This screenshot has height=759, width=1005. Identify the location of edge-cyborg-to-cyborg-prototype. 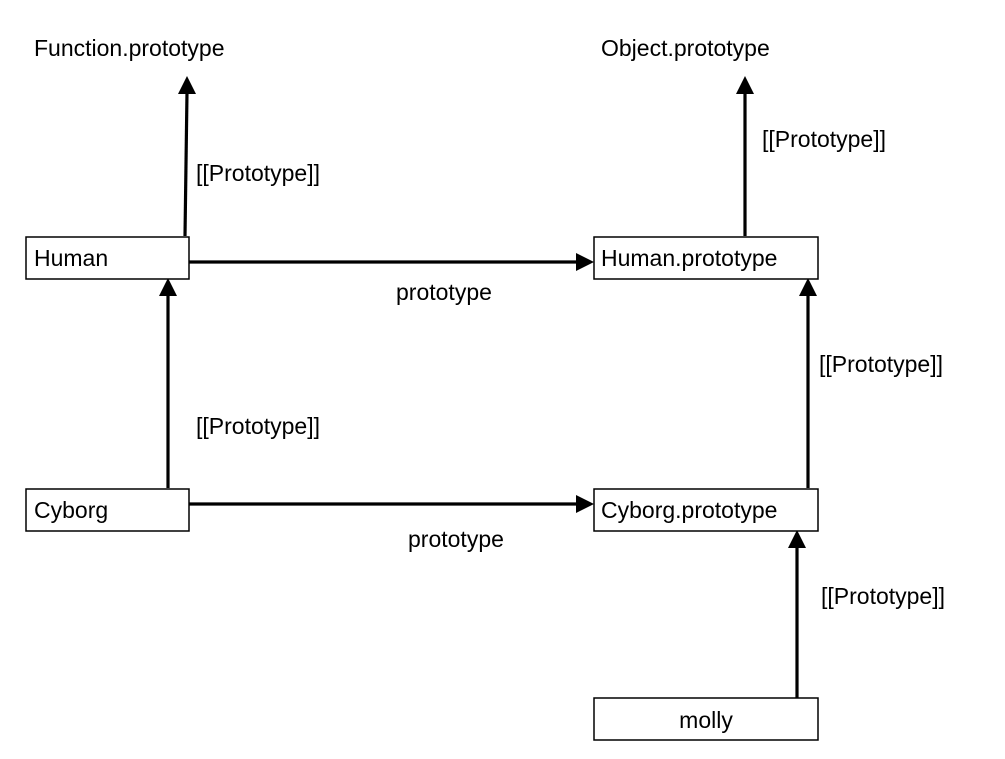
(391, 504).